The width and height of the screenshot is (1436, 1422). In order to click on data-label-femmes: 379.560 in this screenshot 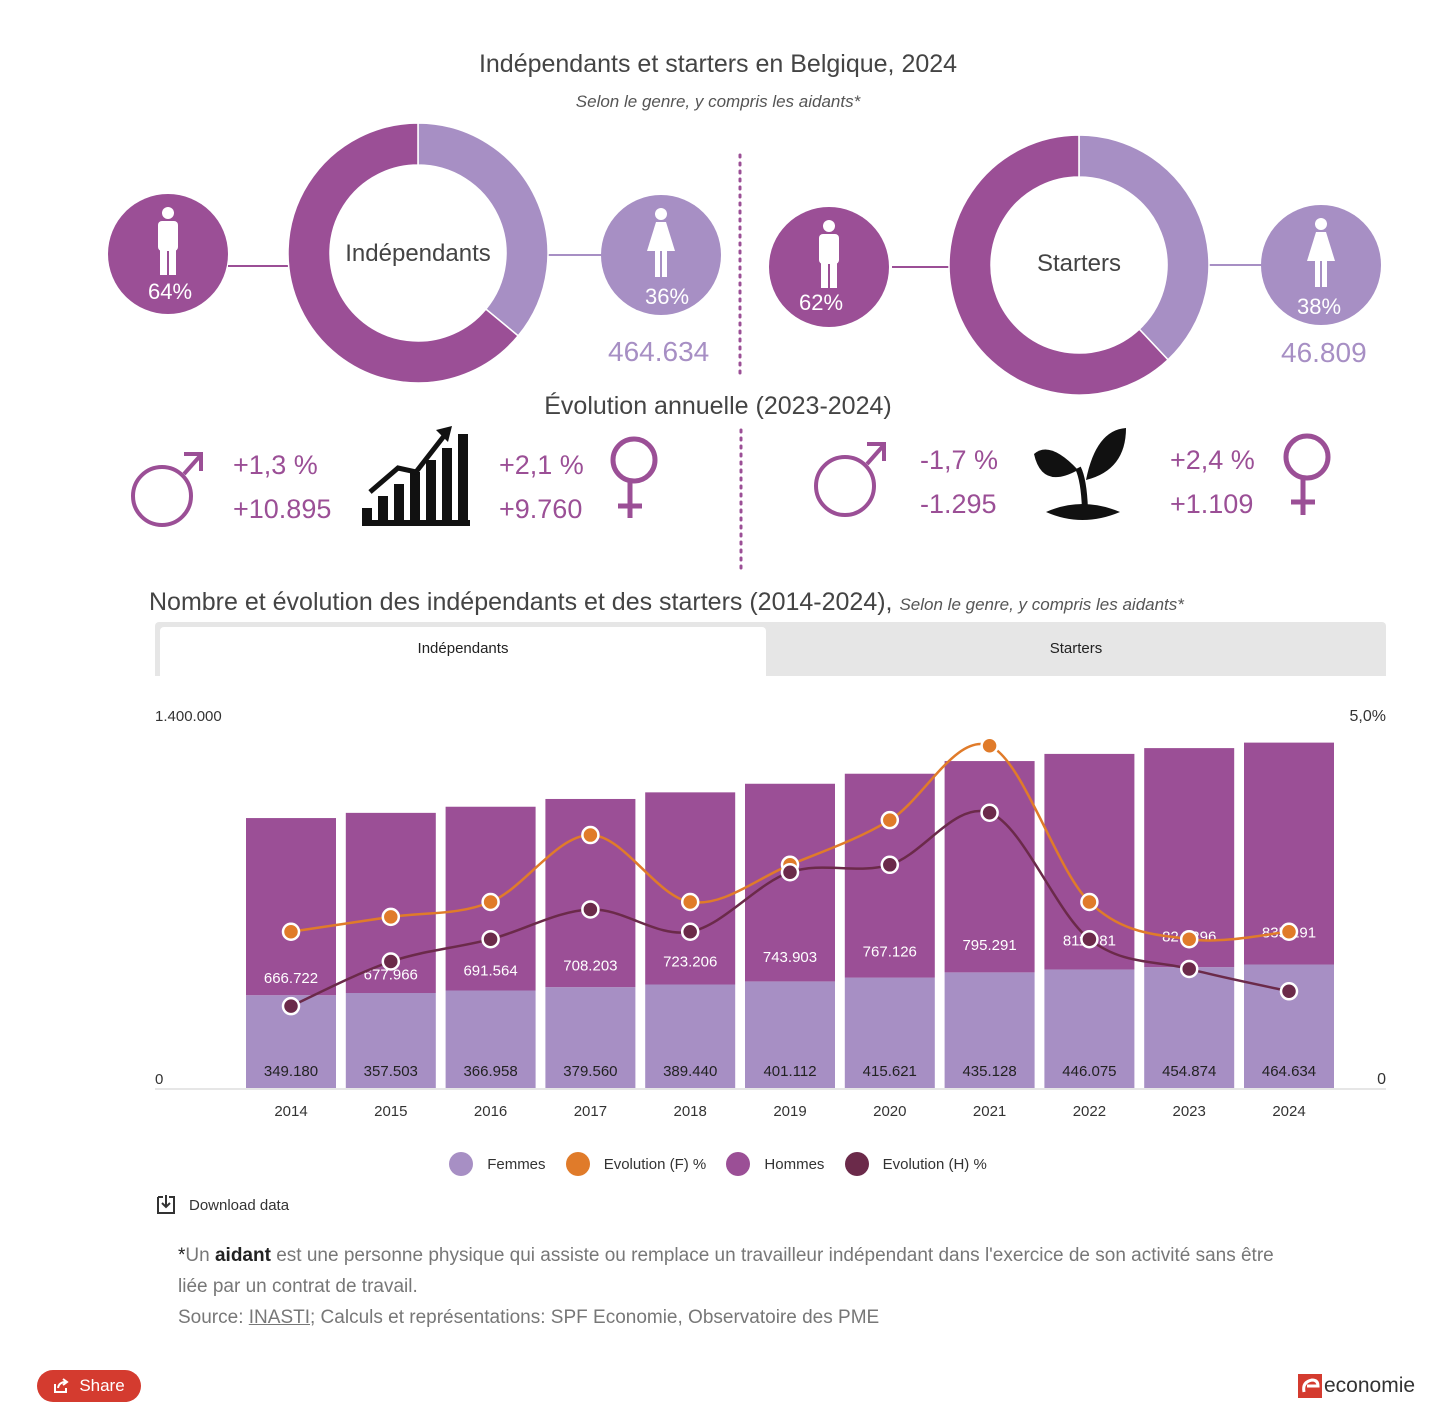, I will do `click(590, 1071)`.